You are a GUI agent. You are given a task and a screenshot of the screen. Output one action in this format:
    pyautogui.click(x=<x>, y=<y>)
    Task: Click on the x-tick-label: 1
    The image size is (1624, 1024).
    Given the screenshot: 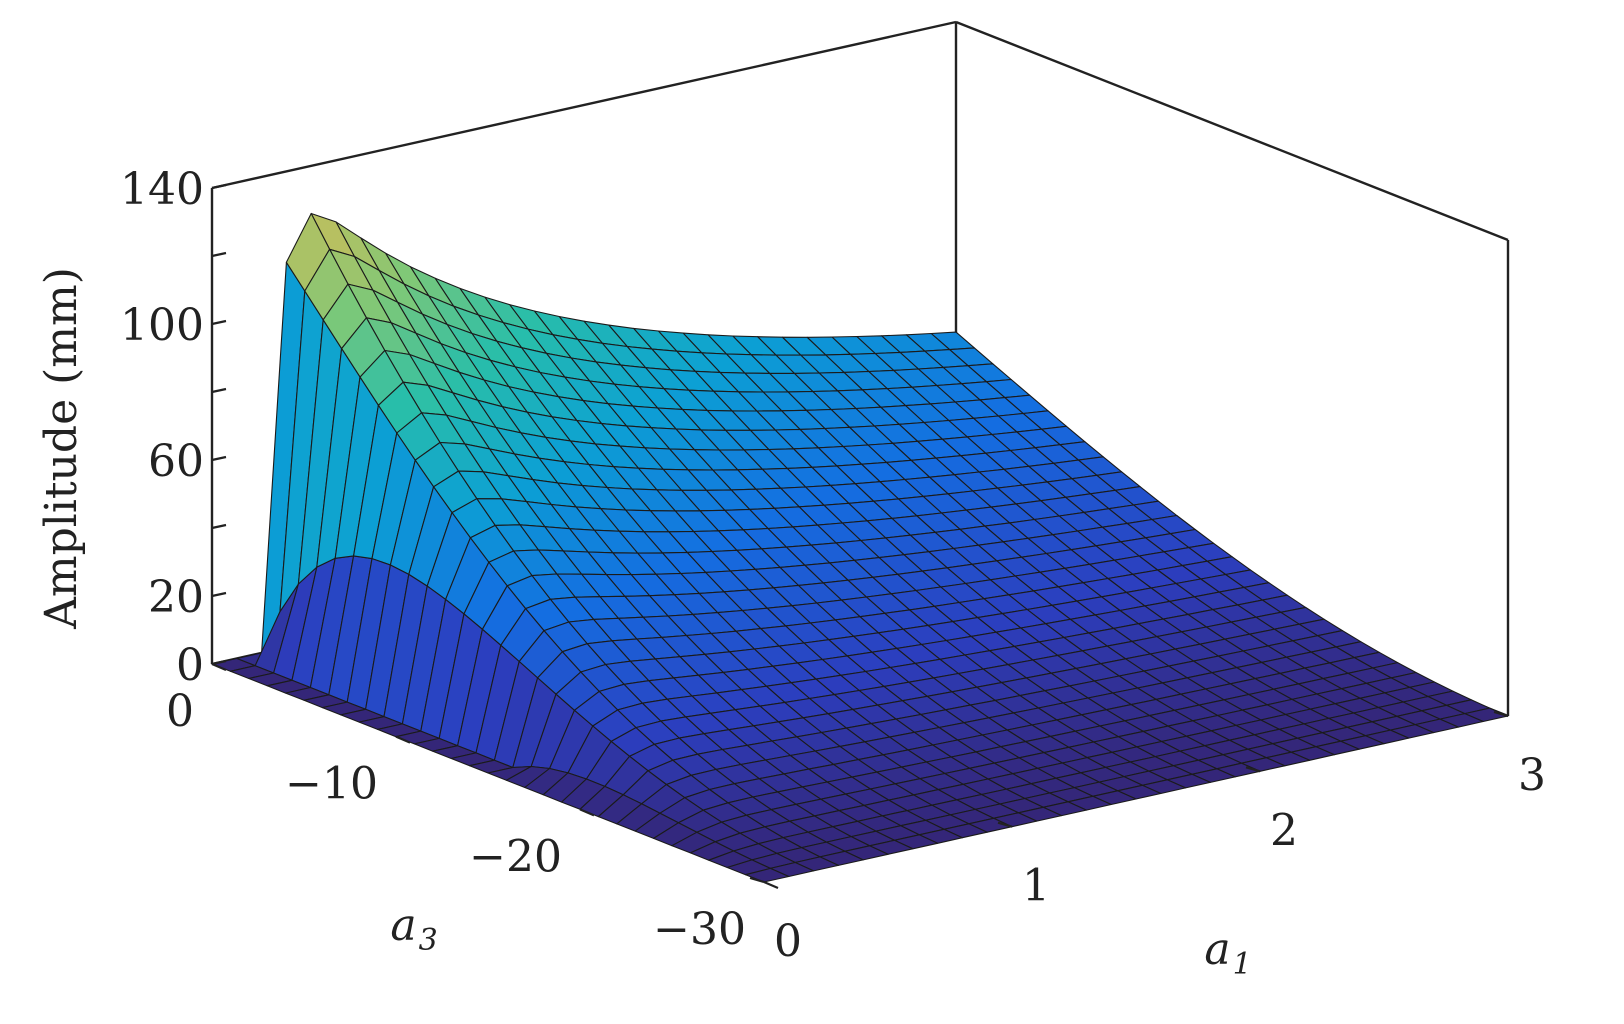 What is the action you would take?
    pyautogui.click(x=1036, y=886)
    